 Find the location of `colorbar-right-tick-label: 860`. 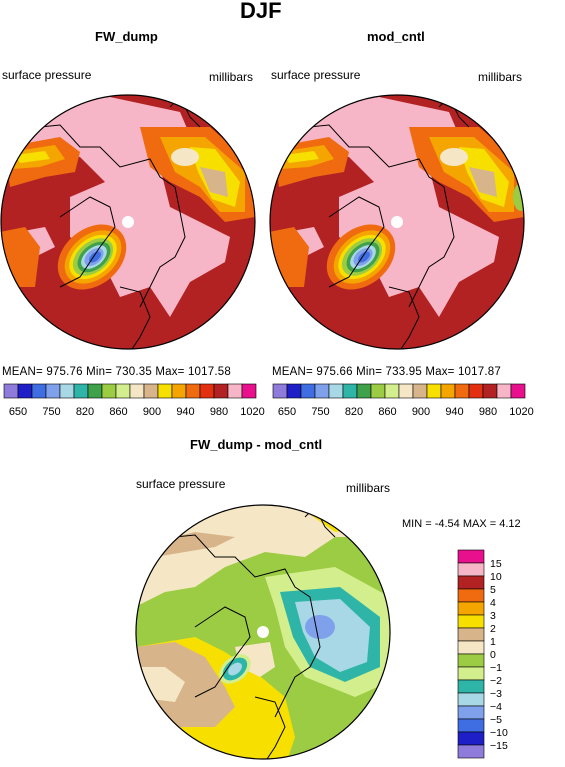

colorbar-right-tick-label: 860 is located at coordinates (387, 412).